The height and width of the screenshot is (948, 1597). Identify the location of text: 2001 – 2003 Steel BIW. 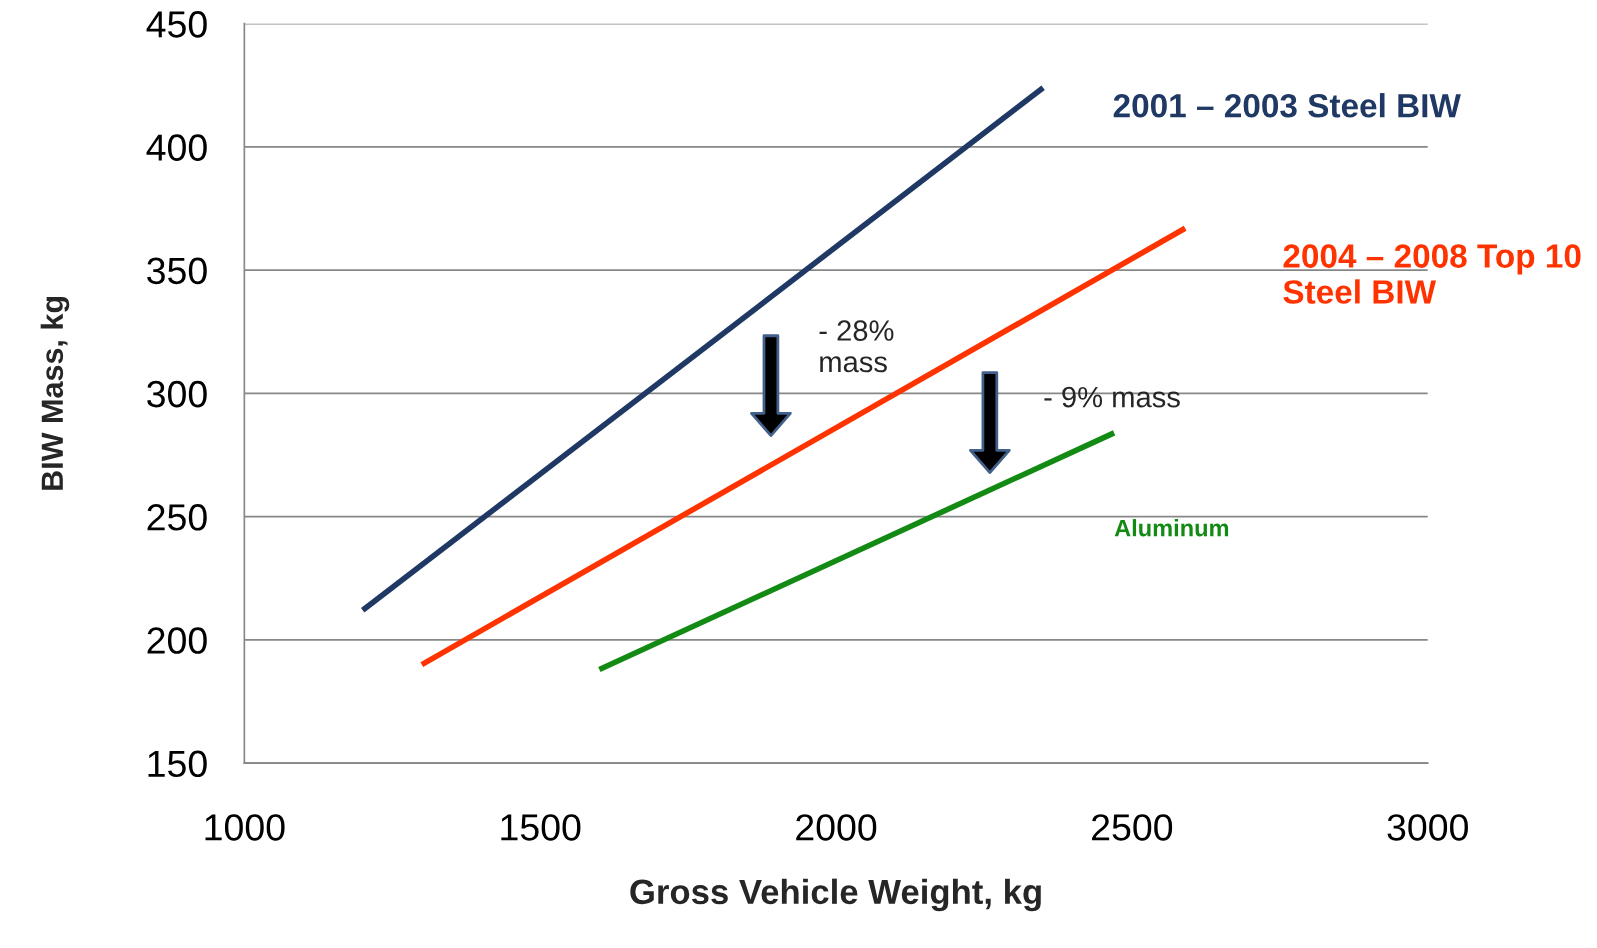
(1287, 105).